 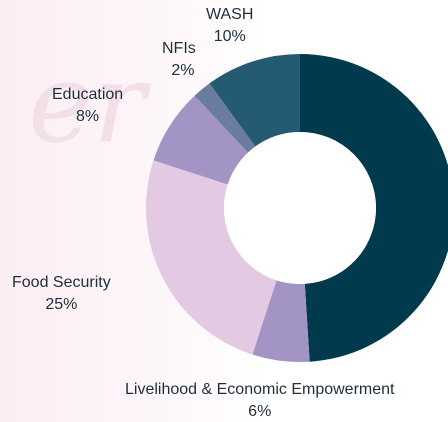 I want to click on label-nfis-value: 2%, so click(x=183, y=70).